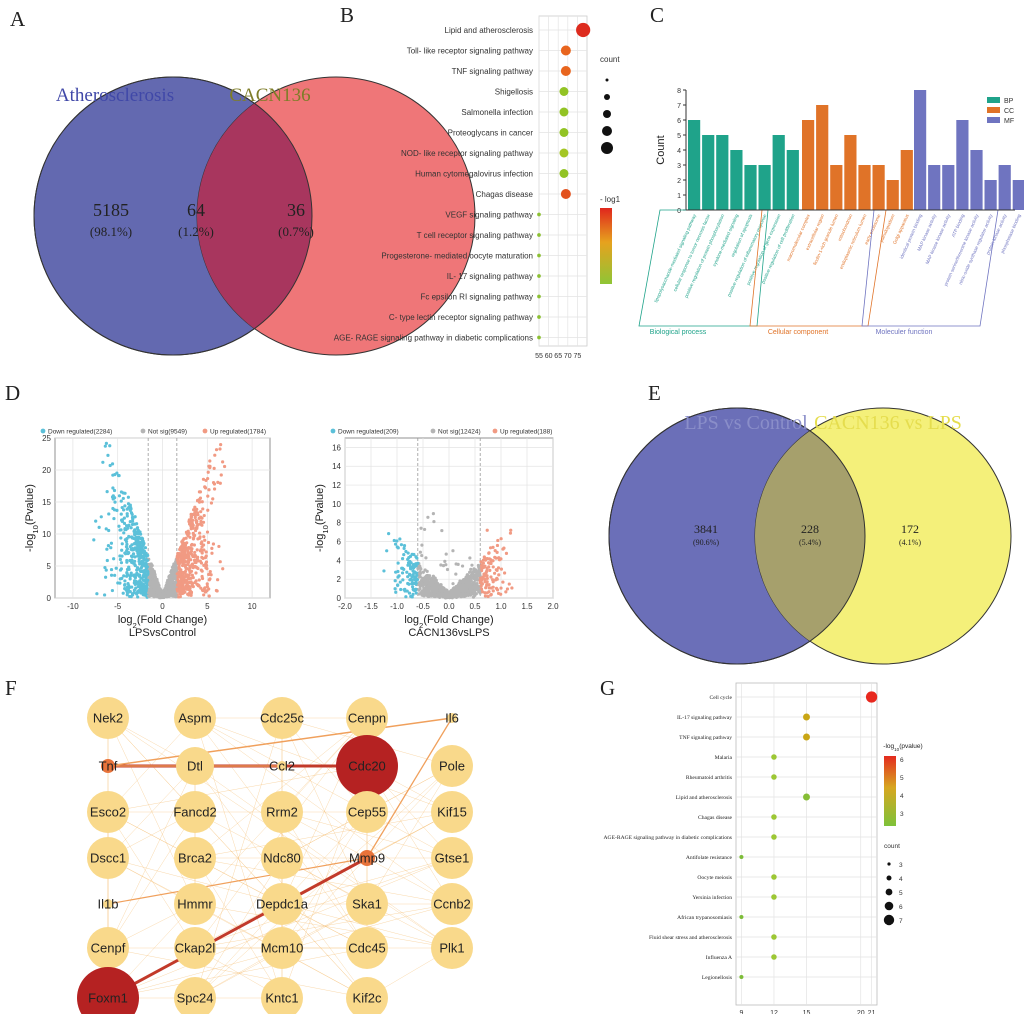 This screenshot has width=1024, height=1014. What do you see at coordinates (901, 907) in the screenshot?
I see `legend-size-label: 6` at bounding box center [901, 907].